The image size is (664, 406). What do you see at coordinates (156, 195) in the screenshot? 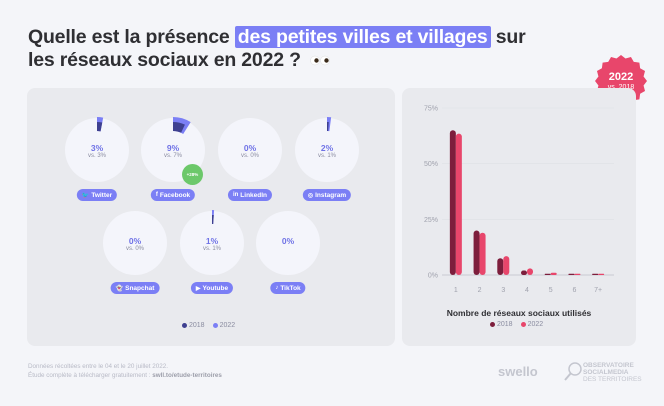
I see `facebook-icon: f` at bounding box center [156, 195].